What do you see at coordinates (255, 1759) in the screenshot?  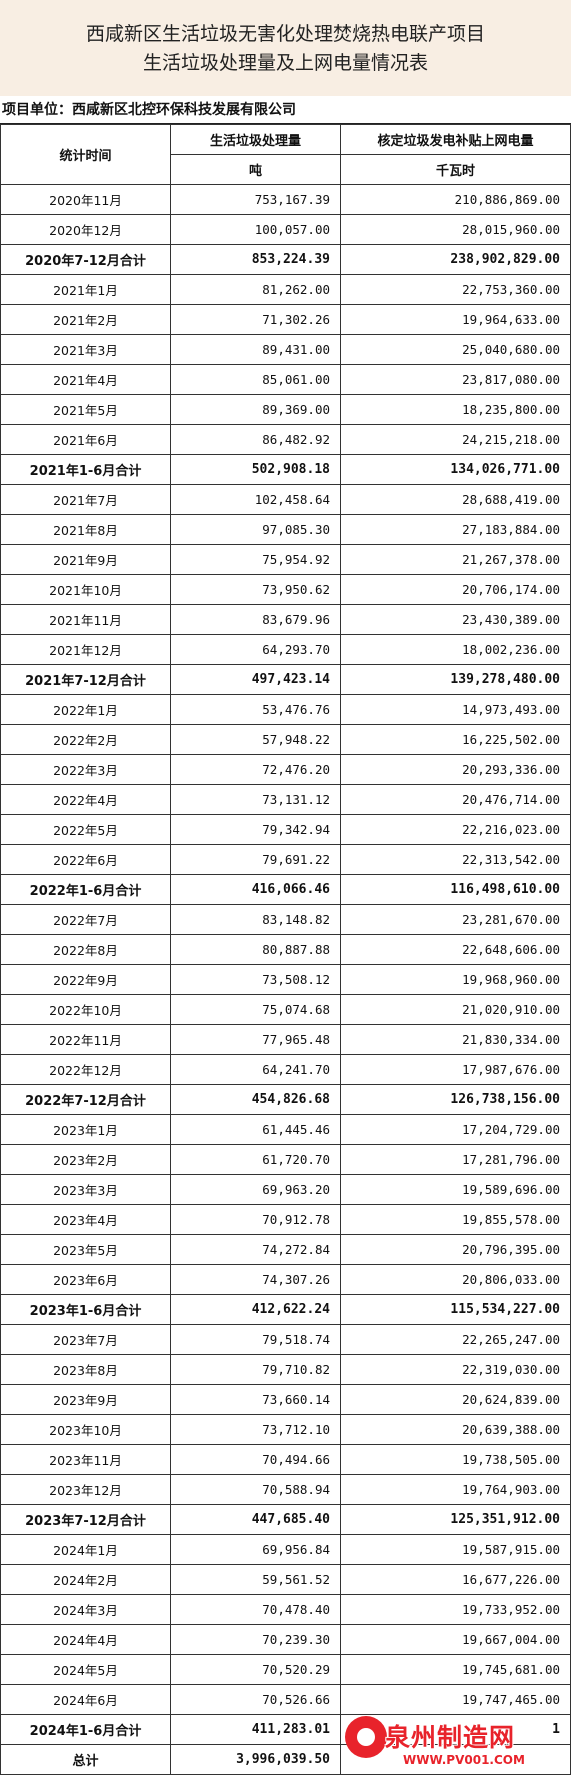 I see `waste-cell: 3,996,039.50` at bounding box center [255, 1759].